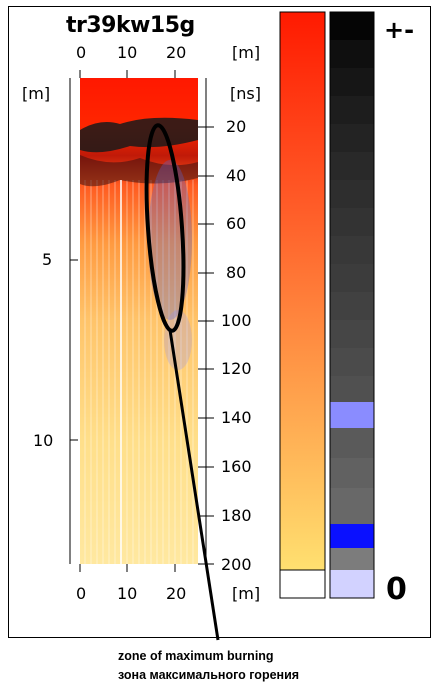 Image resolution: width=437 pixels, height=690 pixels. I want to click on scale-sign-label: +-, so click(399, 30).